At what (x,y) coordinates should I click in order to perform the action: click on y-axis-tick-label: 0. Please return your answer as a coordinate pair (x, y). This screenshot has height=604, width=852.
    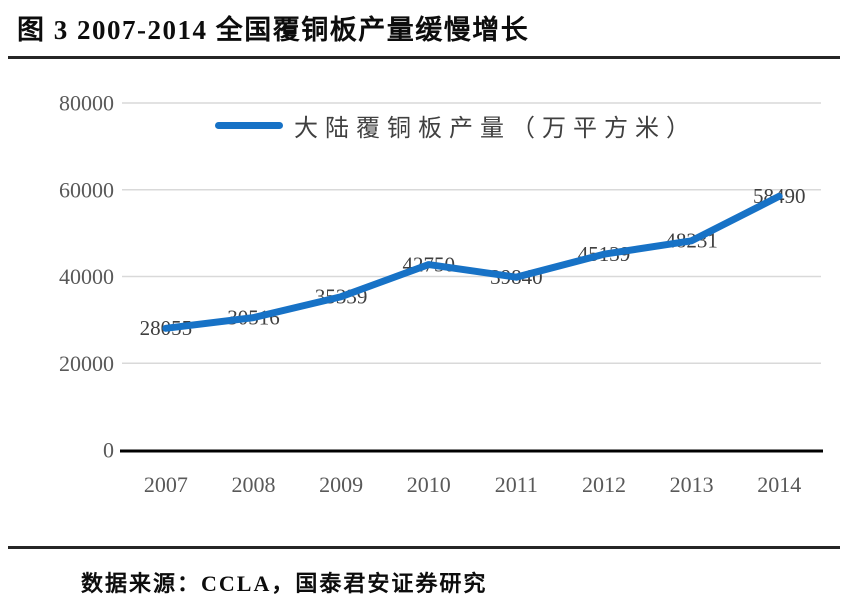
    Looking at the image, I should click on (108, 450).